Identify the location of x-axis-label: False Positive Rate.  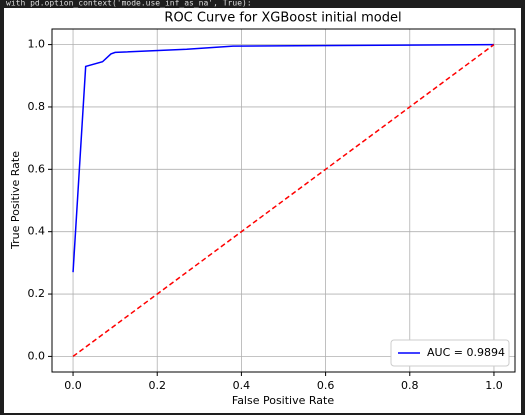
(283, 400).